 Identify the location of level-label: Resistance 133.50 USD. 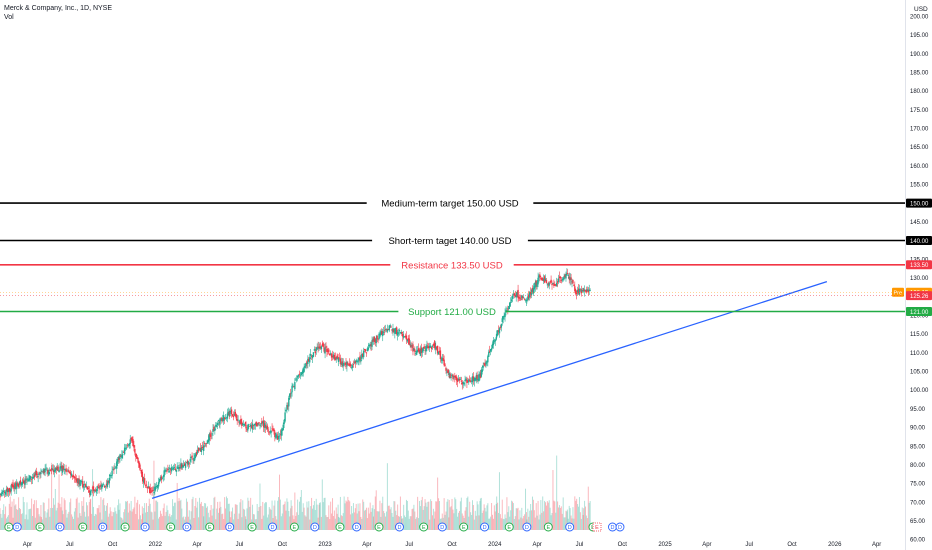
(452, 265).